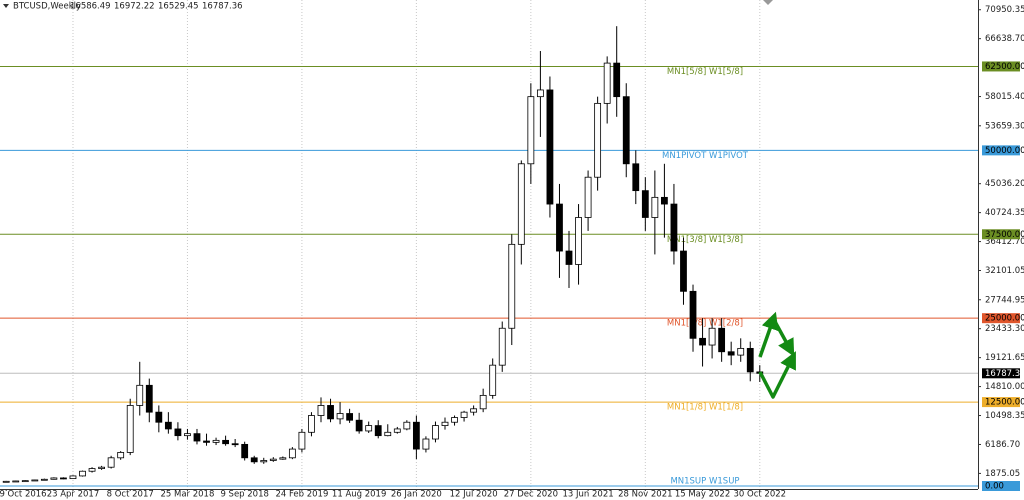 The image size is (1024, 500). I want to click on level-label: MN1[3/8] W1[3/8], so click(705, 240).